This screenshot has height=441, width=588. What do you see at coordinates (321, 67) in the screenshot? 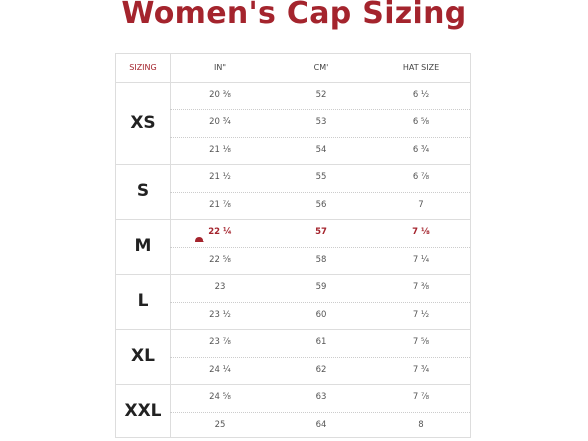
I see `column-header: CM'` at bounding box center [321, 67].